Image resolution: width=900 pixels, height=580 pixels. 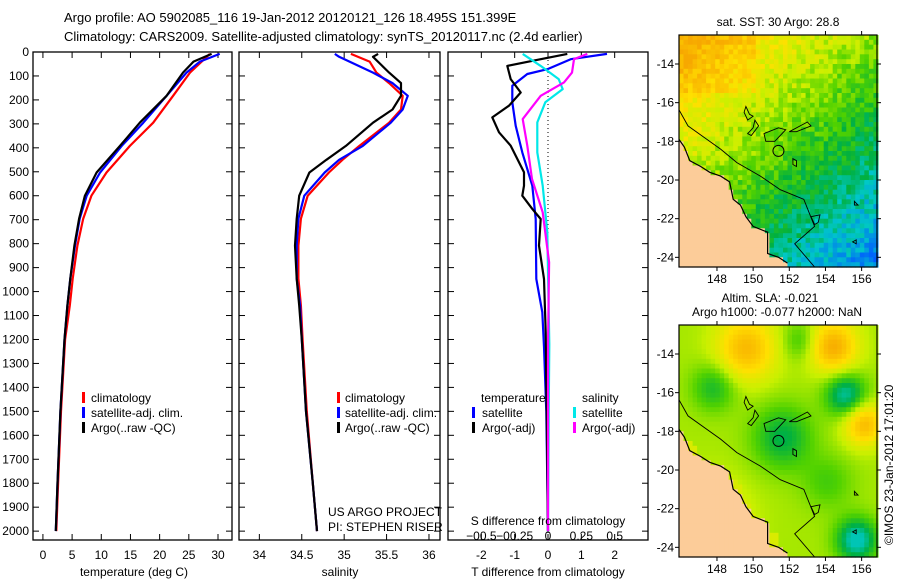 I want to click on coastline, so click(x=733, y=201).